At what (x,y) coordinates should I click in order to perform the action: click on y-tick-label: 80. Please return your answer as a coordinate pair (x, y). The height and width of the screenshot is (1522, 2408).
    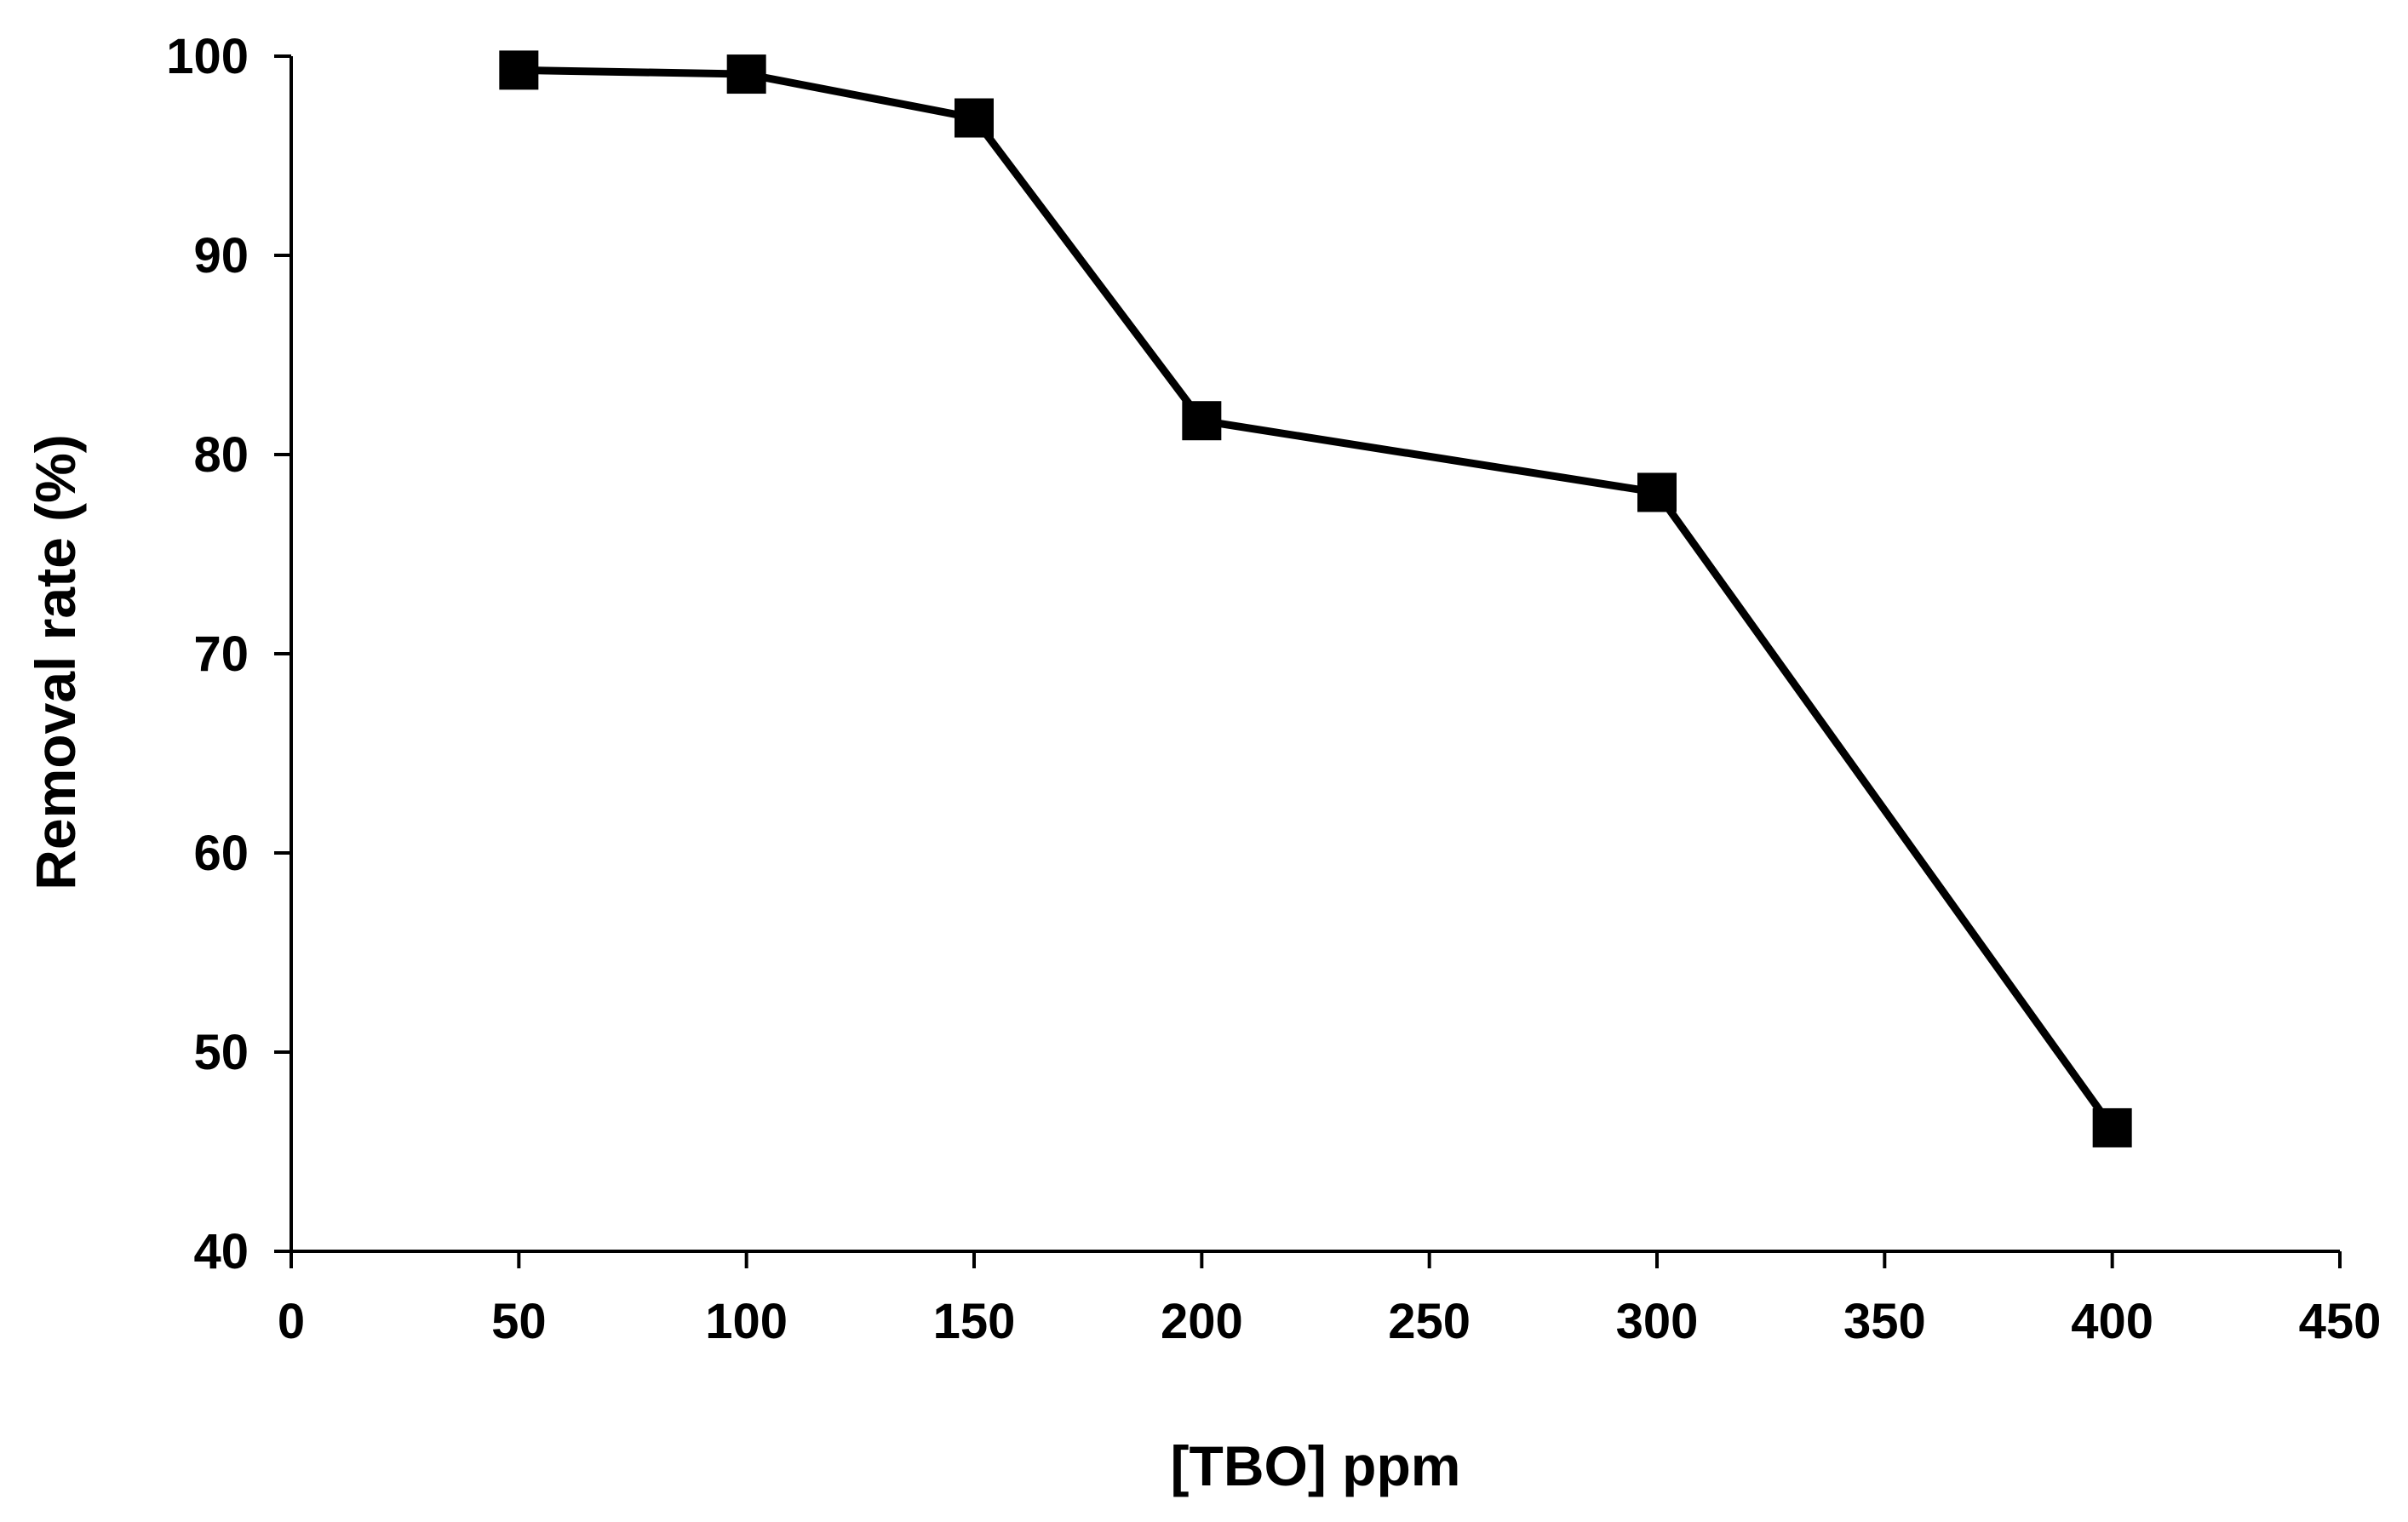
    Looking at the image, I should click on (221, 455).